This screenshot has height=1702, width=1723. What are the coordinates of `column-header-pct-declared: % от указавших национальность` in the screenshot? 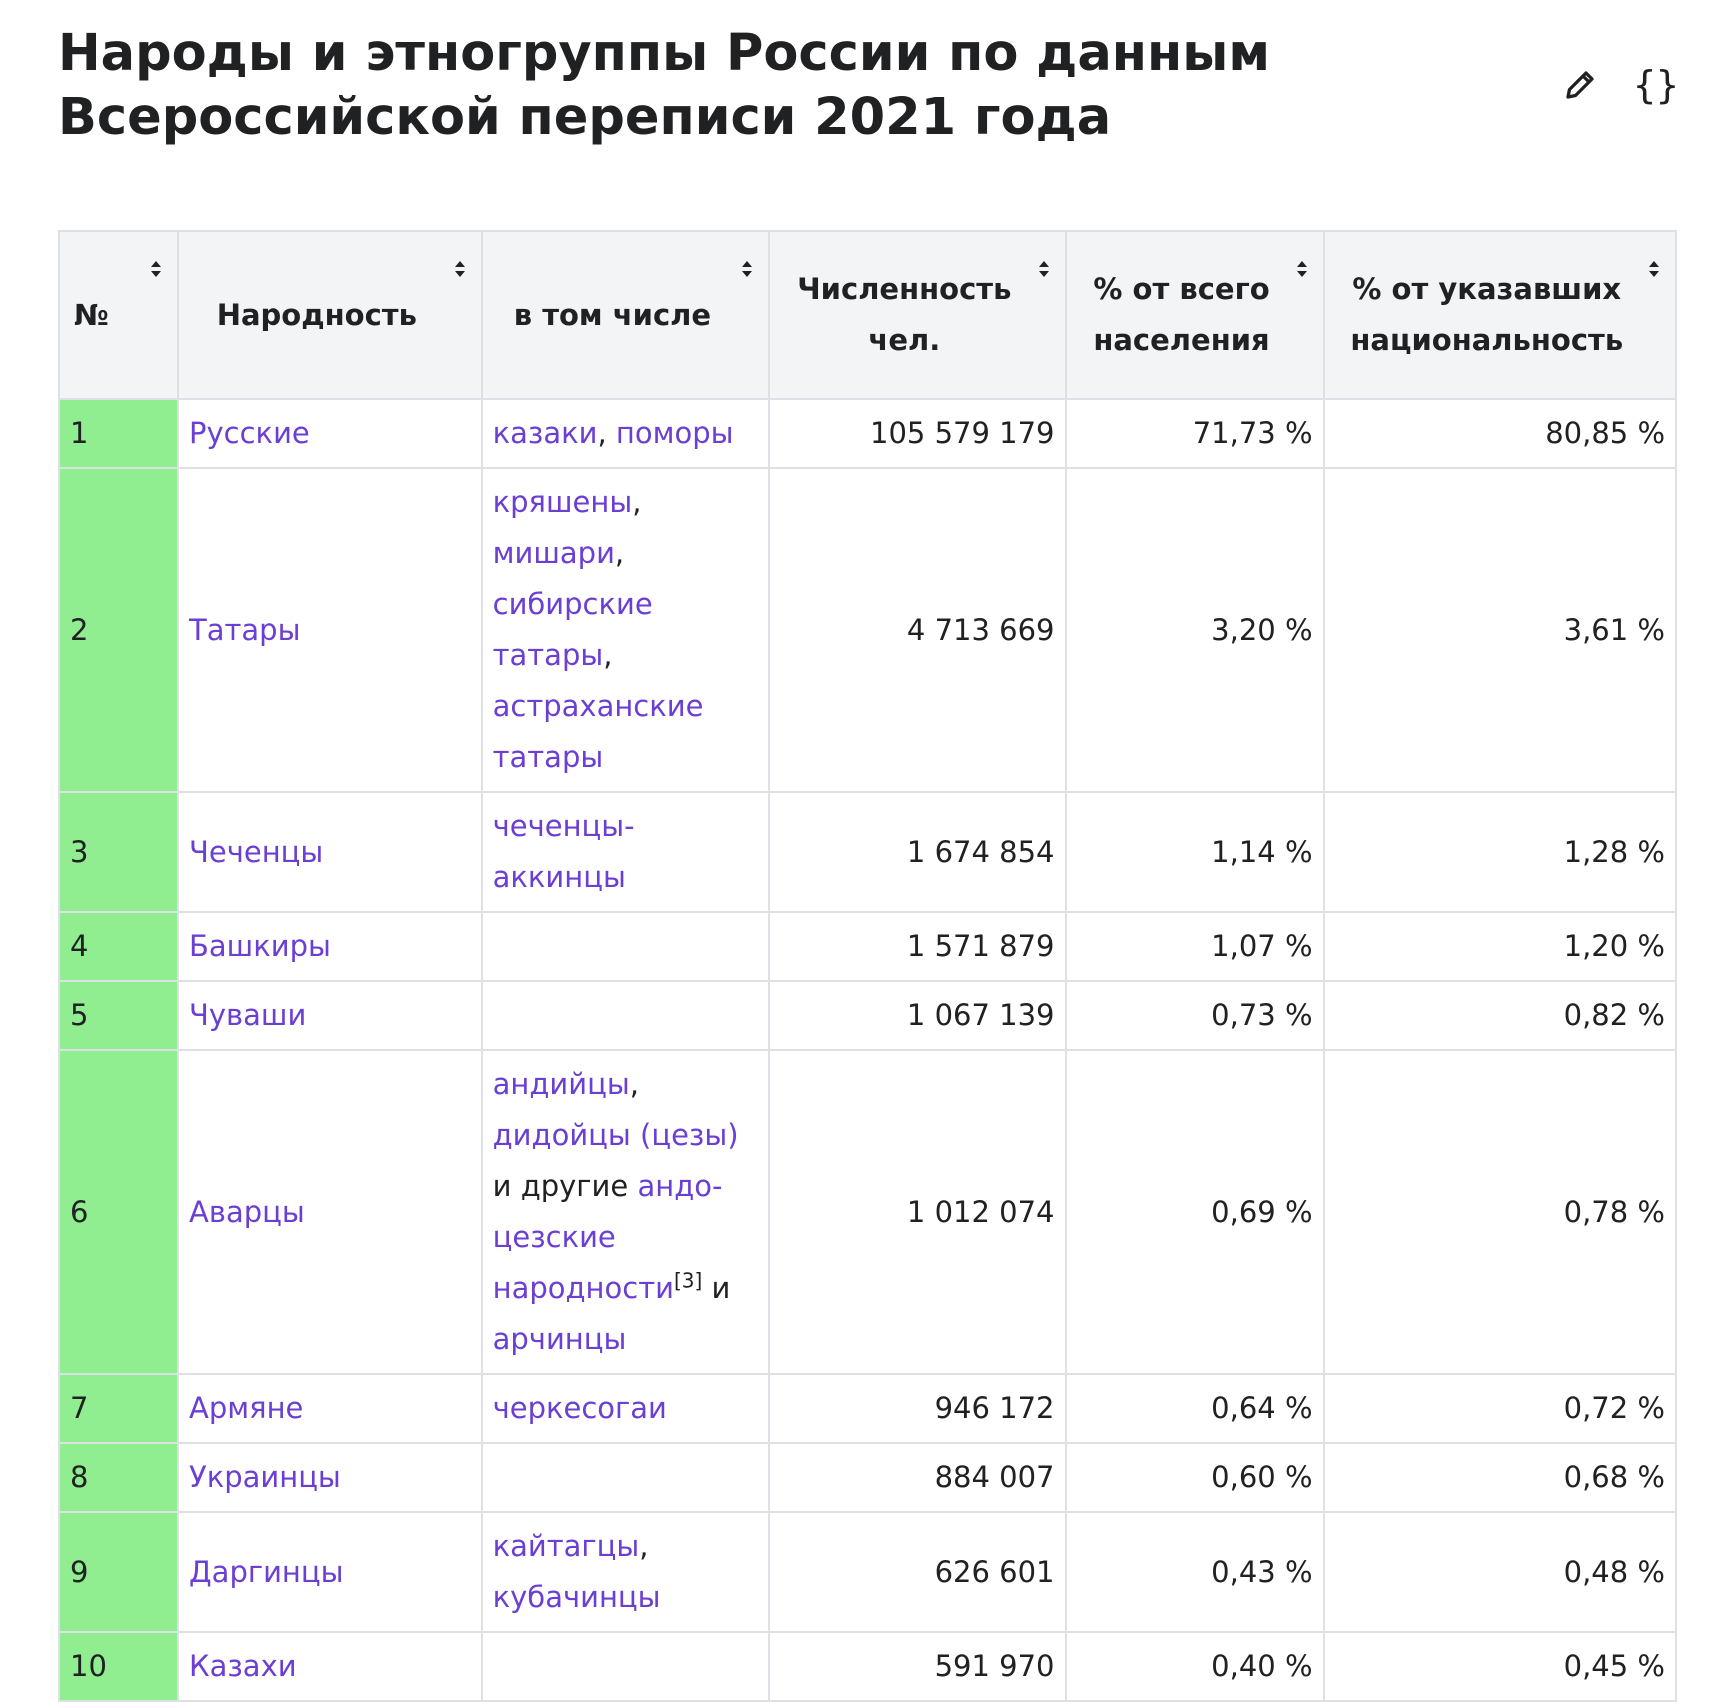 It's located at (1500, 315).